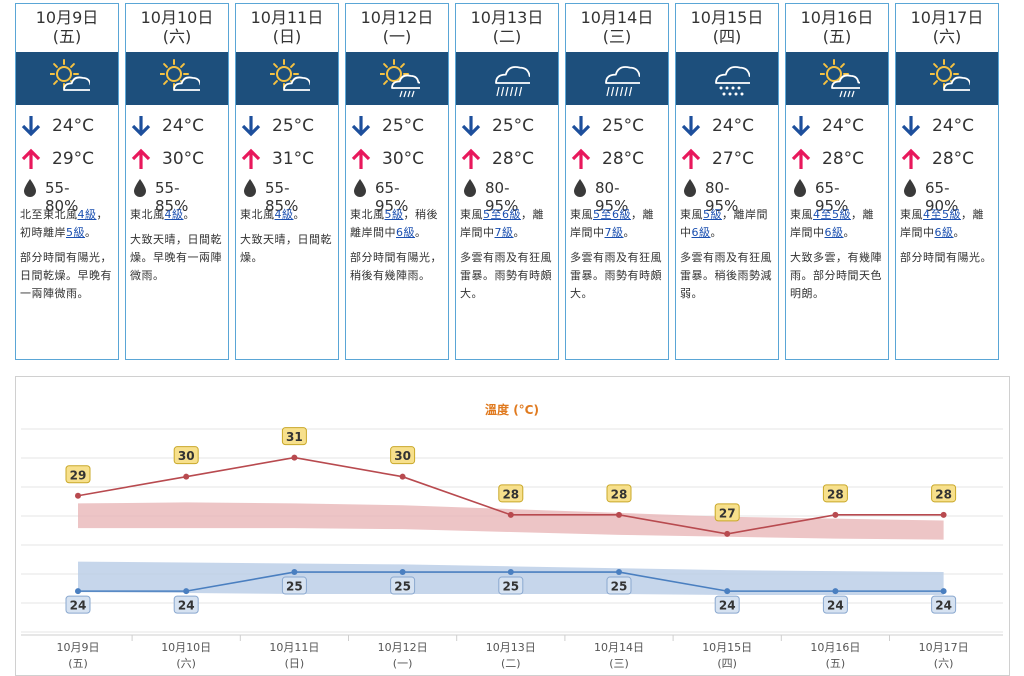 The image size is (1024, 676). Describe the element at coordinates (78, 475) in the screenshot. I see `svg-text: 29` at that location.